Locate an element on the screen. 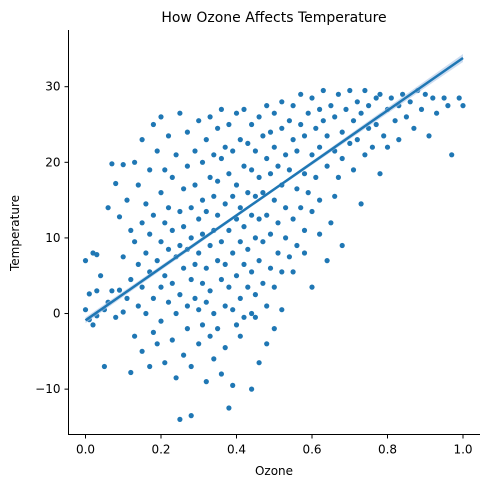 The height and width of the screenshot is (489, 490). y-tick-label: 30 is located at coordinates (52, 87).